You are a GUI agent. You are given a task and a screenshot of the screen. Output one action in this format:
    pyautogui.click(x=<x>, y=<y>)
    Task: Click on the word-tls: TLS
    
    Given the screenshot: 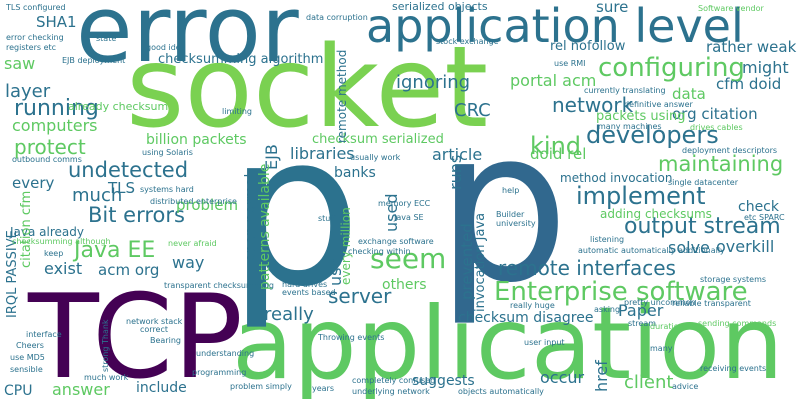 What is the action you would take?
    pyautogui.click(x=122, y=188)
    